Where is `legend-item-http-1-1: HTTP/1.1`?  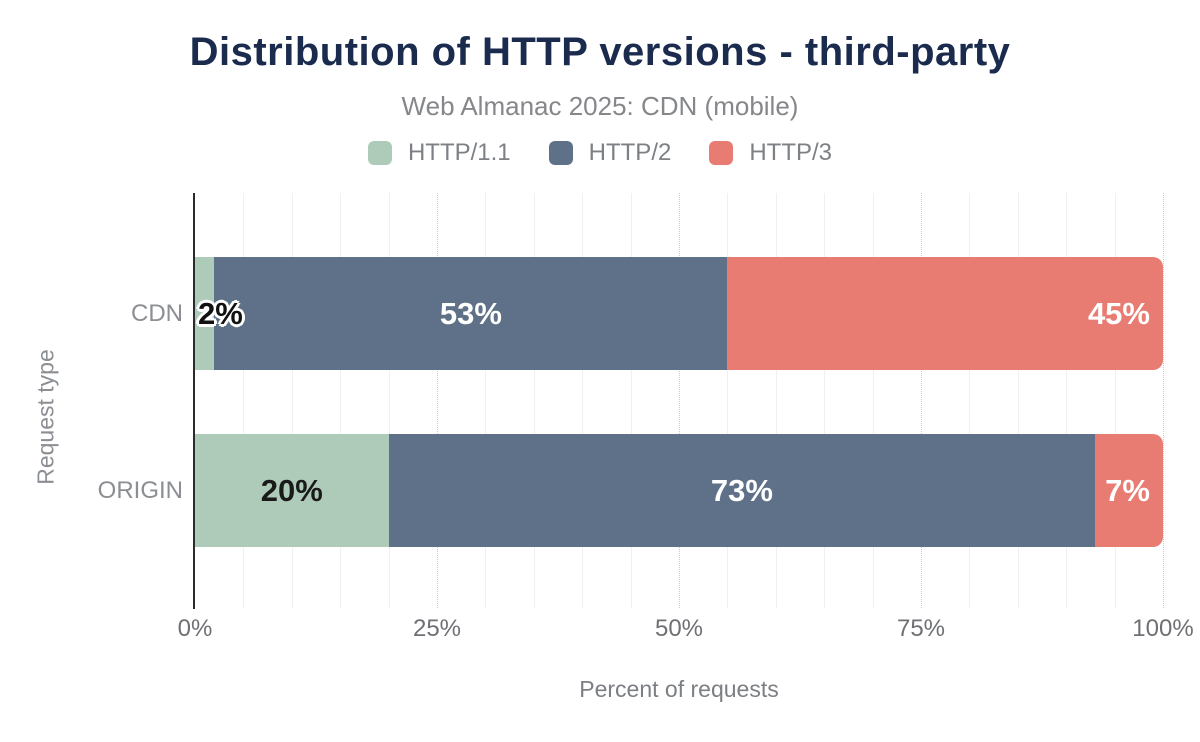 legend-item-http-1-1: HTTP/1.1 is located at coordinates (439, 153).